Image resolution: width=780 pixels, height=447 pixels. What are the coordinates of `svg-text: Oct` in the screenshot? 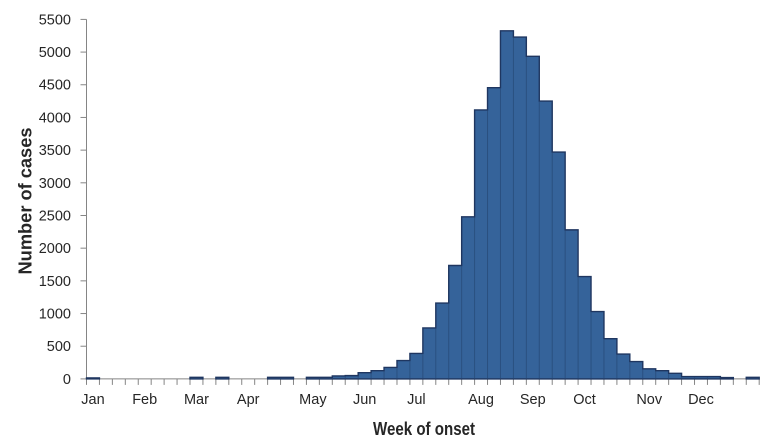 It's located at (584, 400).